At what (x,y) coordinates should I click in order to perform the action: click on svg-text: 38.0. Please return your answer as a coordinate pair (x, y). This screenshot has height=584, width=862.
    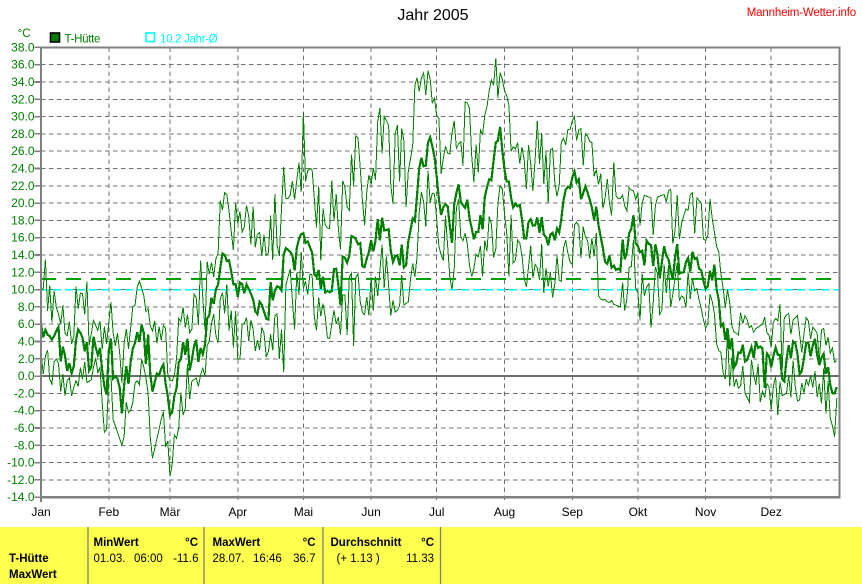
    Looking at the image, I should click on (23, 47).